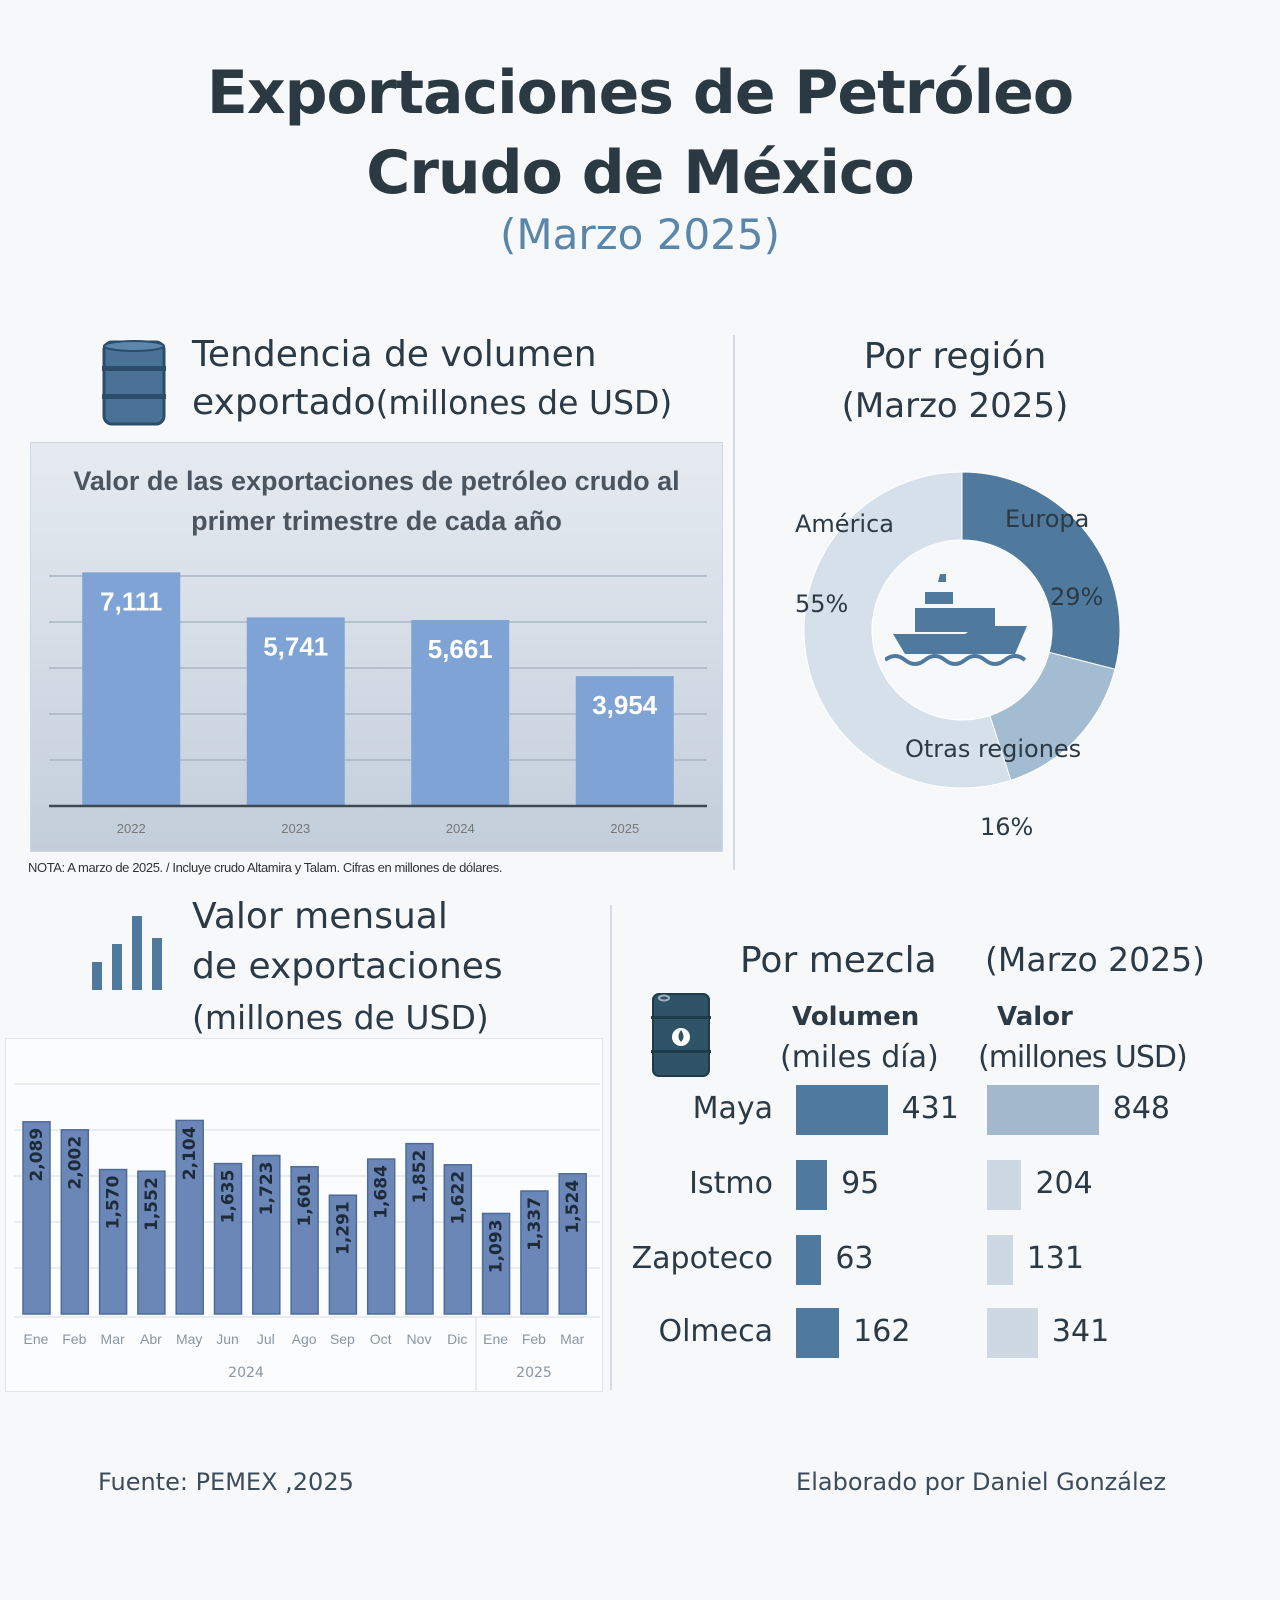 This screenshot has width=1280, height=1600. What do you see at coordinates (134, 383) in the screenshot?
I see `oil-barrel-icon` at bounding box center [134, 383].